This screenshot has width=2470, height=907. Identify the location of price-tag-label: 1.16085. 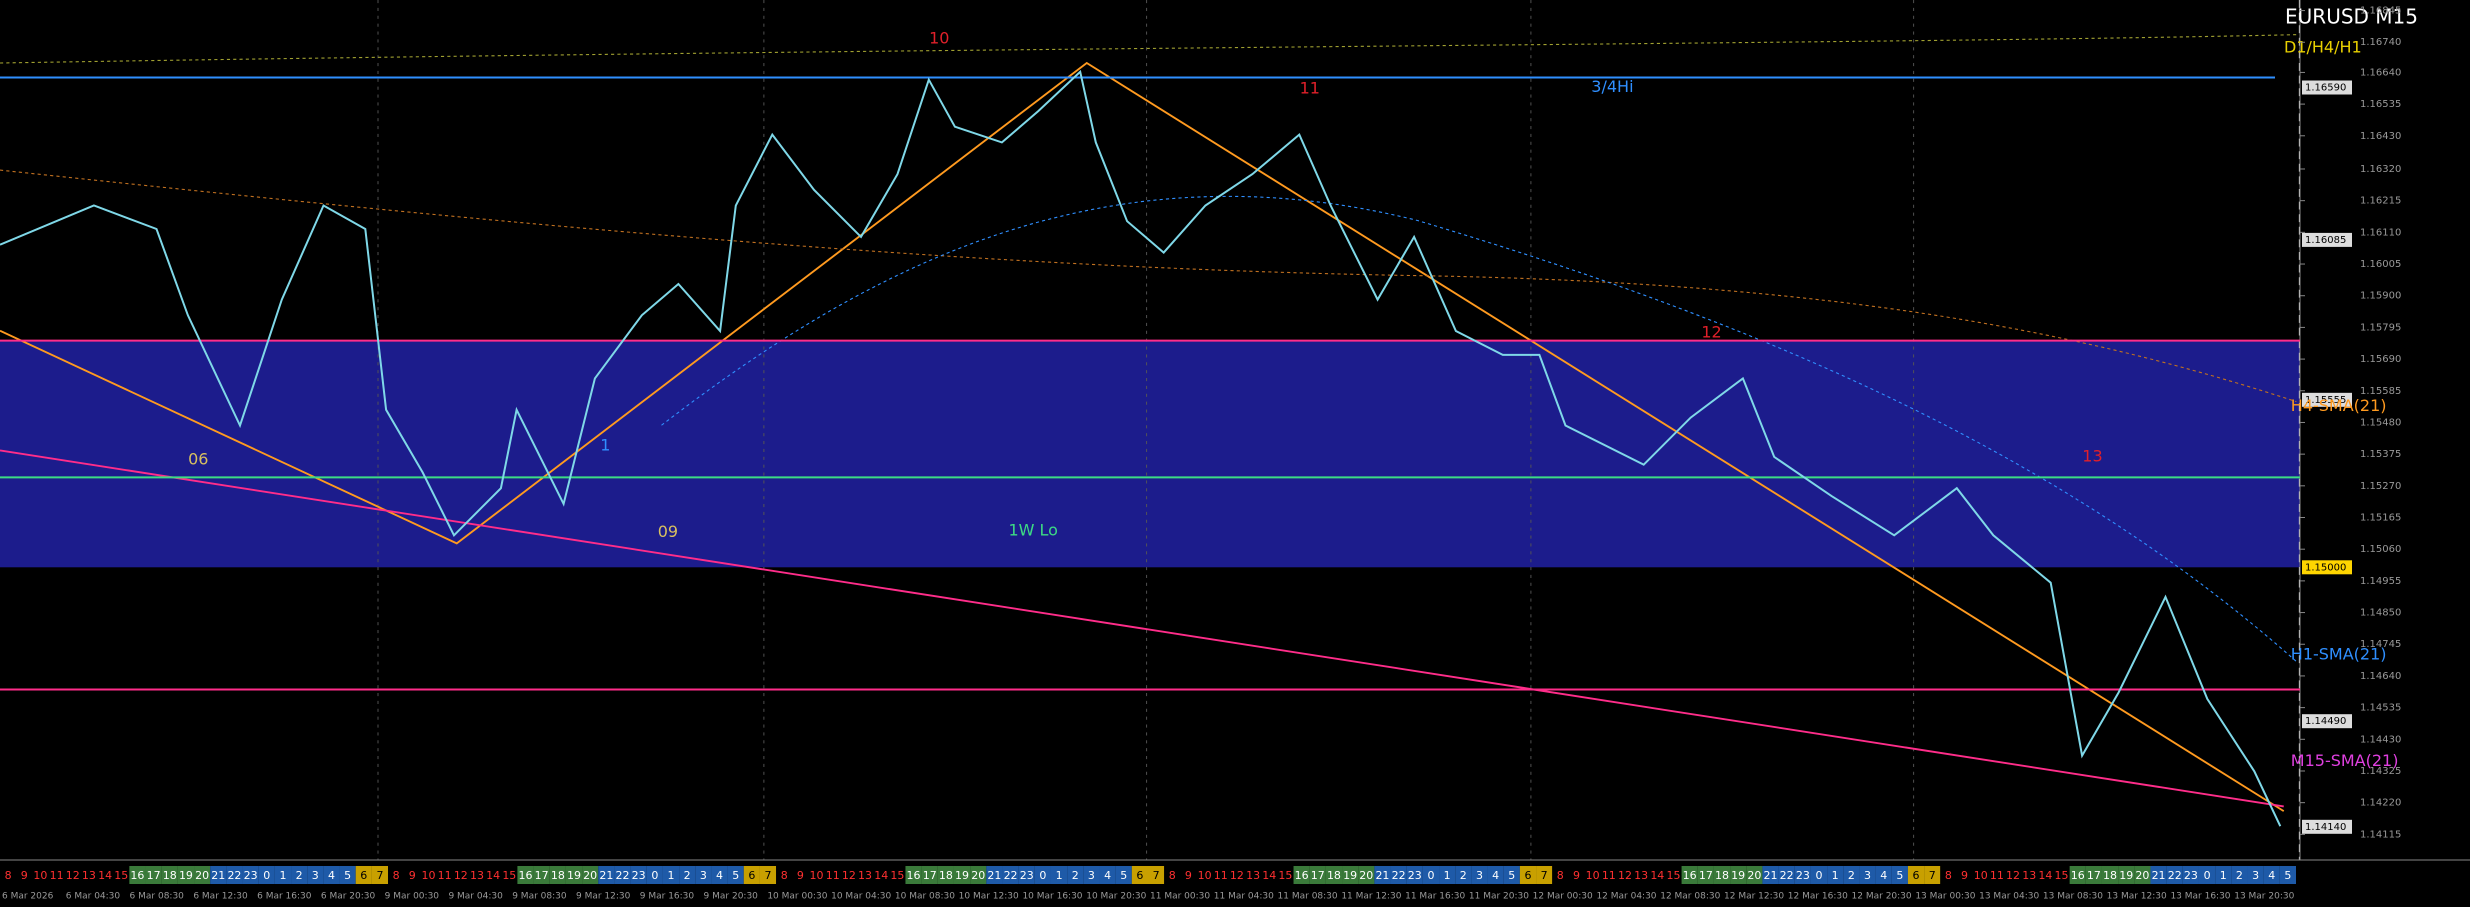
(2325, 240).